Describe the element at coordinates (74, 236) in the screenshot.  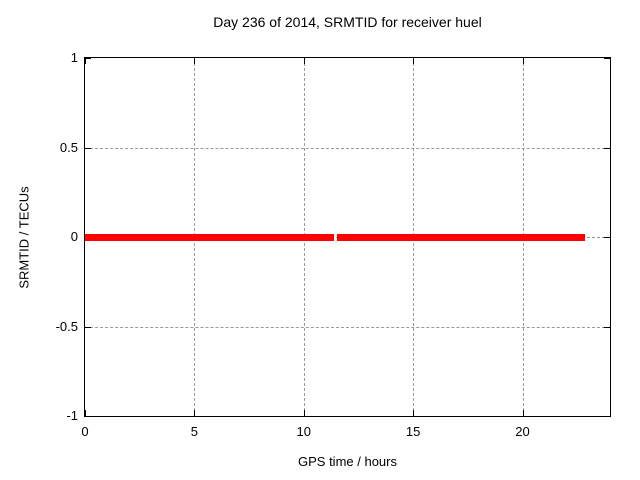
I see `y-tick-label: 0` at that location.